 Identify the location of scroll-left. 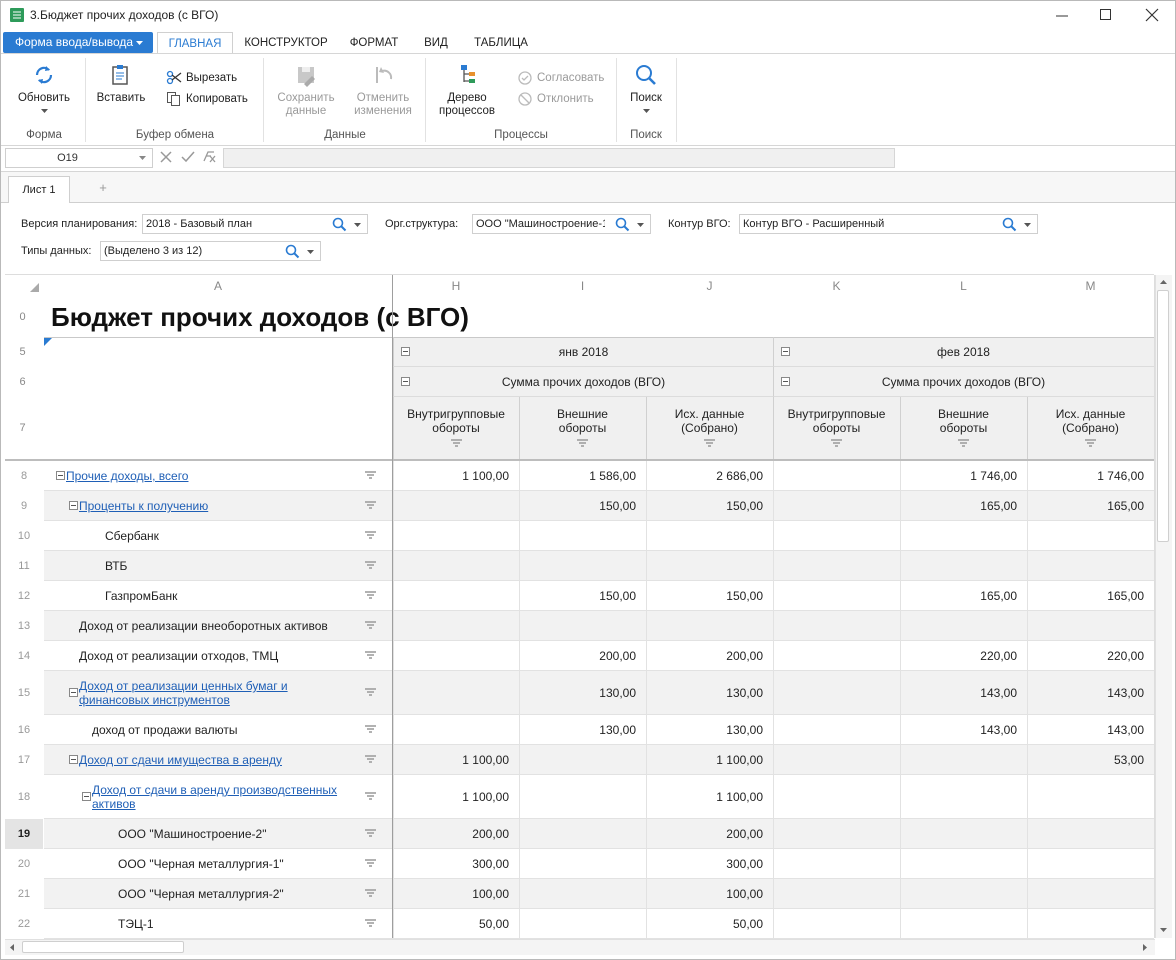
(12, 947).